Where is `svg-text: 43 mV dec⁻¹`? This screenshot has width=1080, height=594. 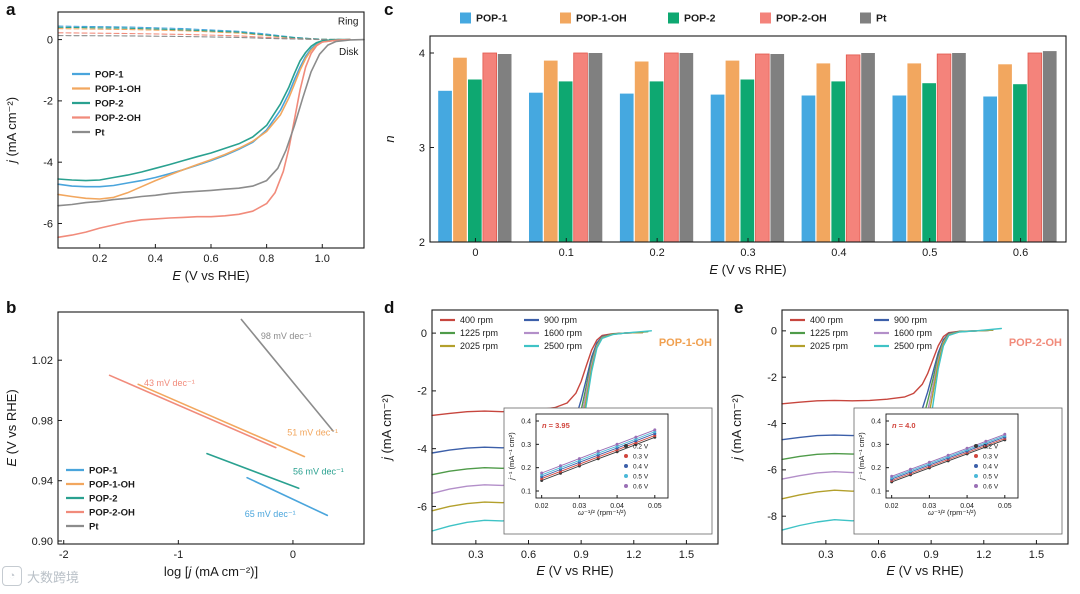 svg-text: 43 mV dec⁻¹ is located at coordinates (169, 383).